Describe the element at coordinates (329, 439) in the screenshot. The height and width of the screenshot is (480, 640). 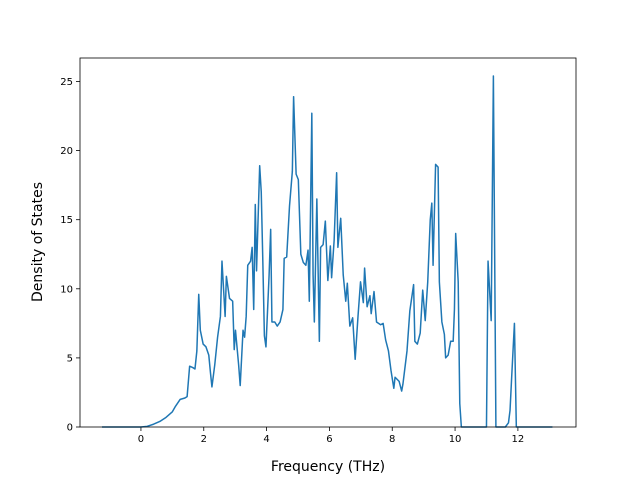
I see `x-tick-label: 6` at that location.